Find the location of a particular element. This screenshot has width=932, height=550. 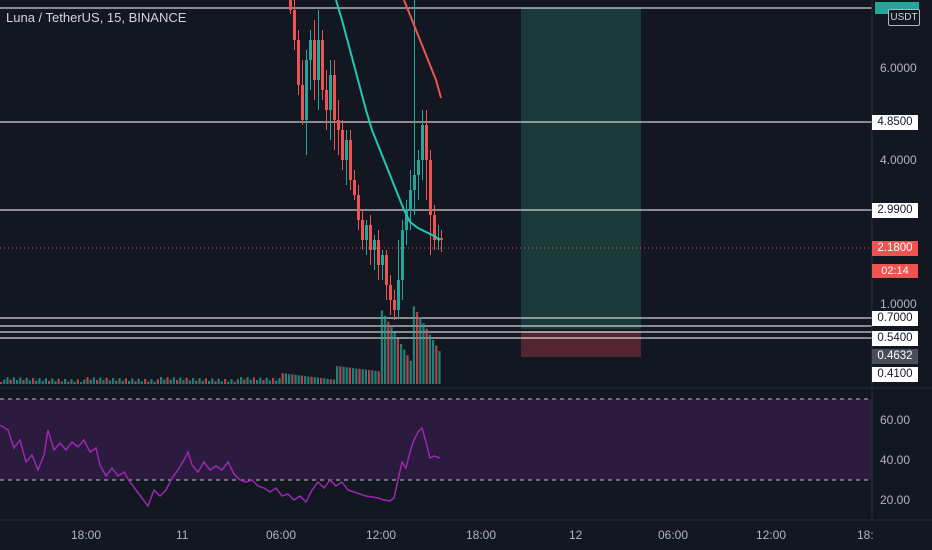

level-label-4850: 4.8500 is located at coordinates (895, 122).